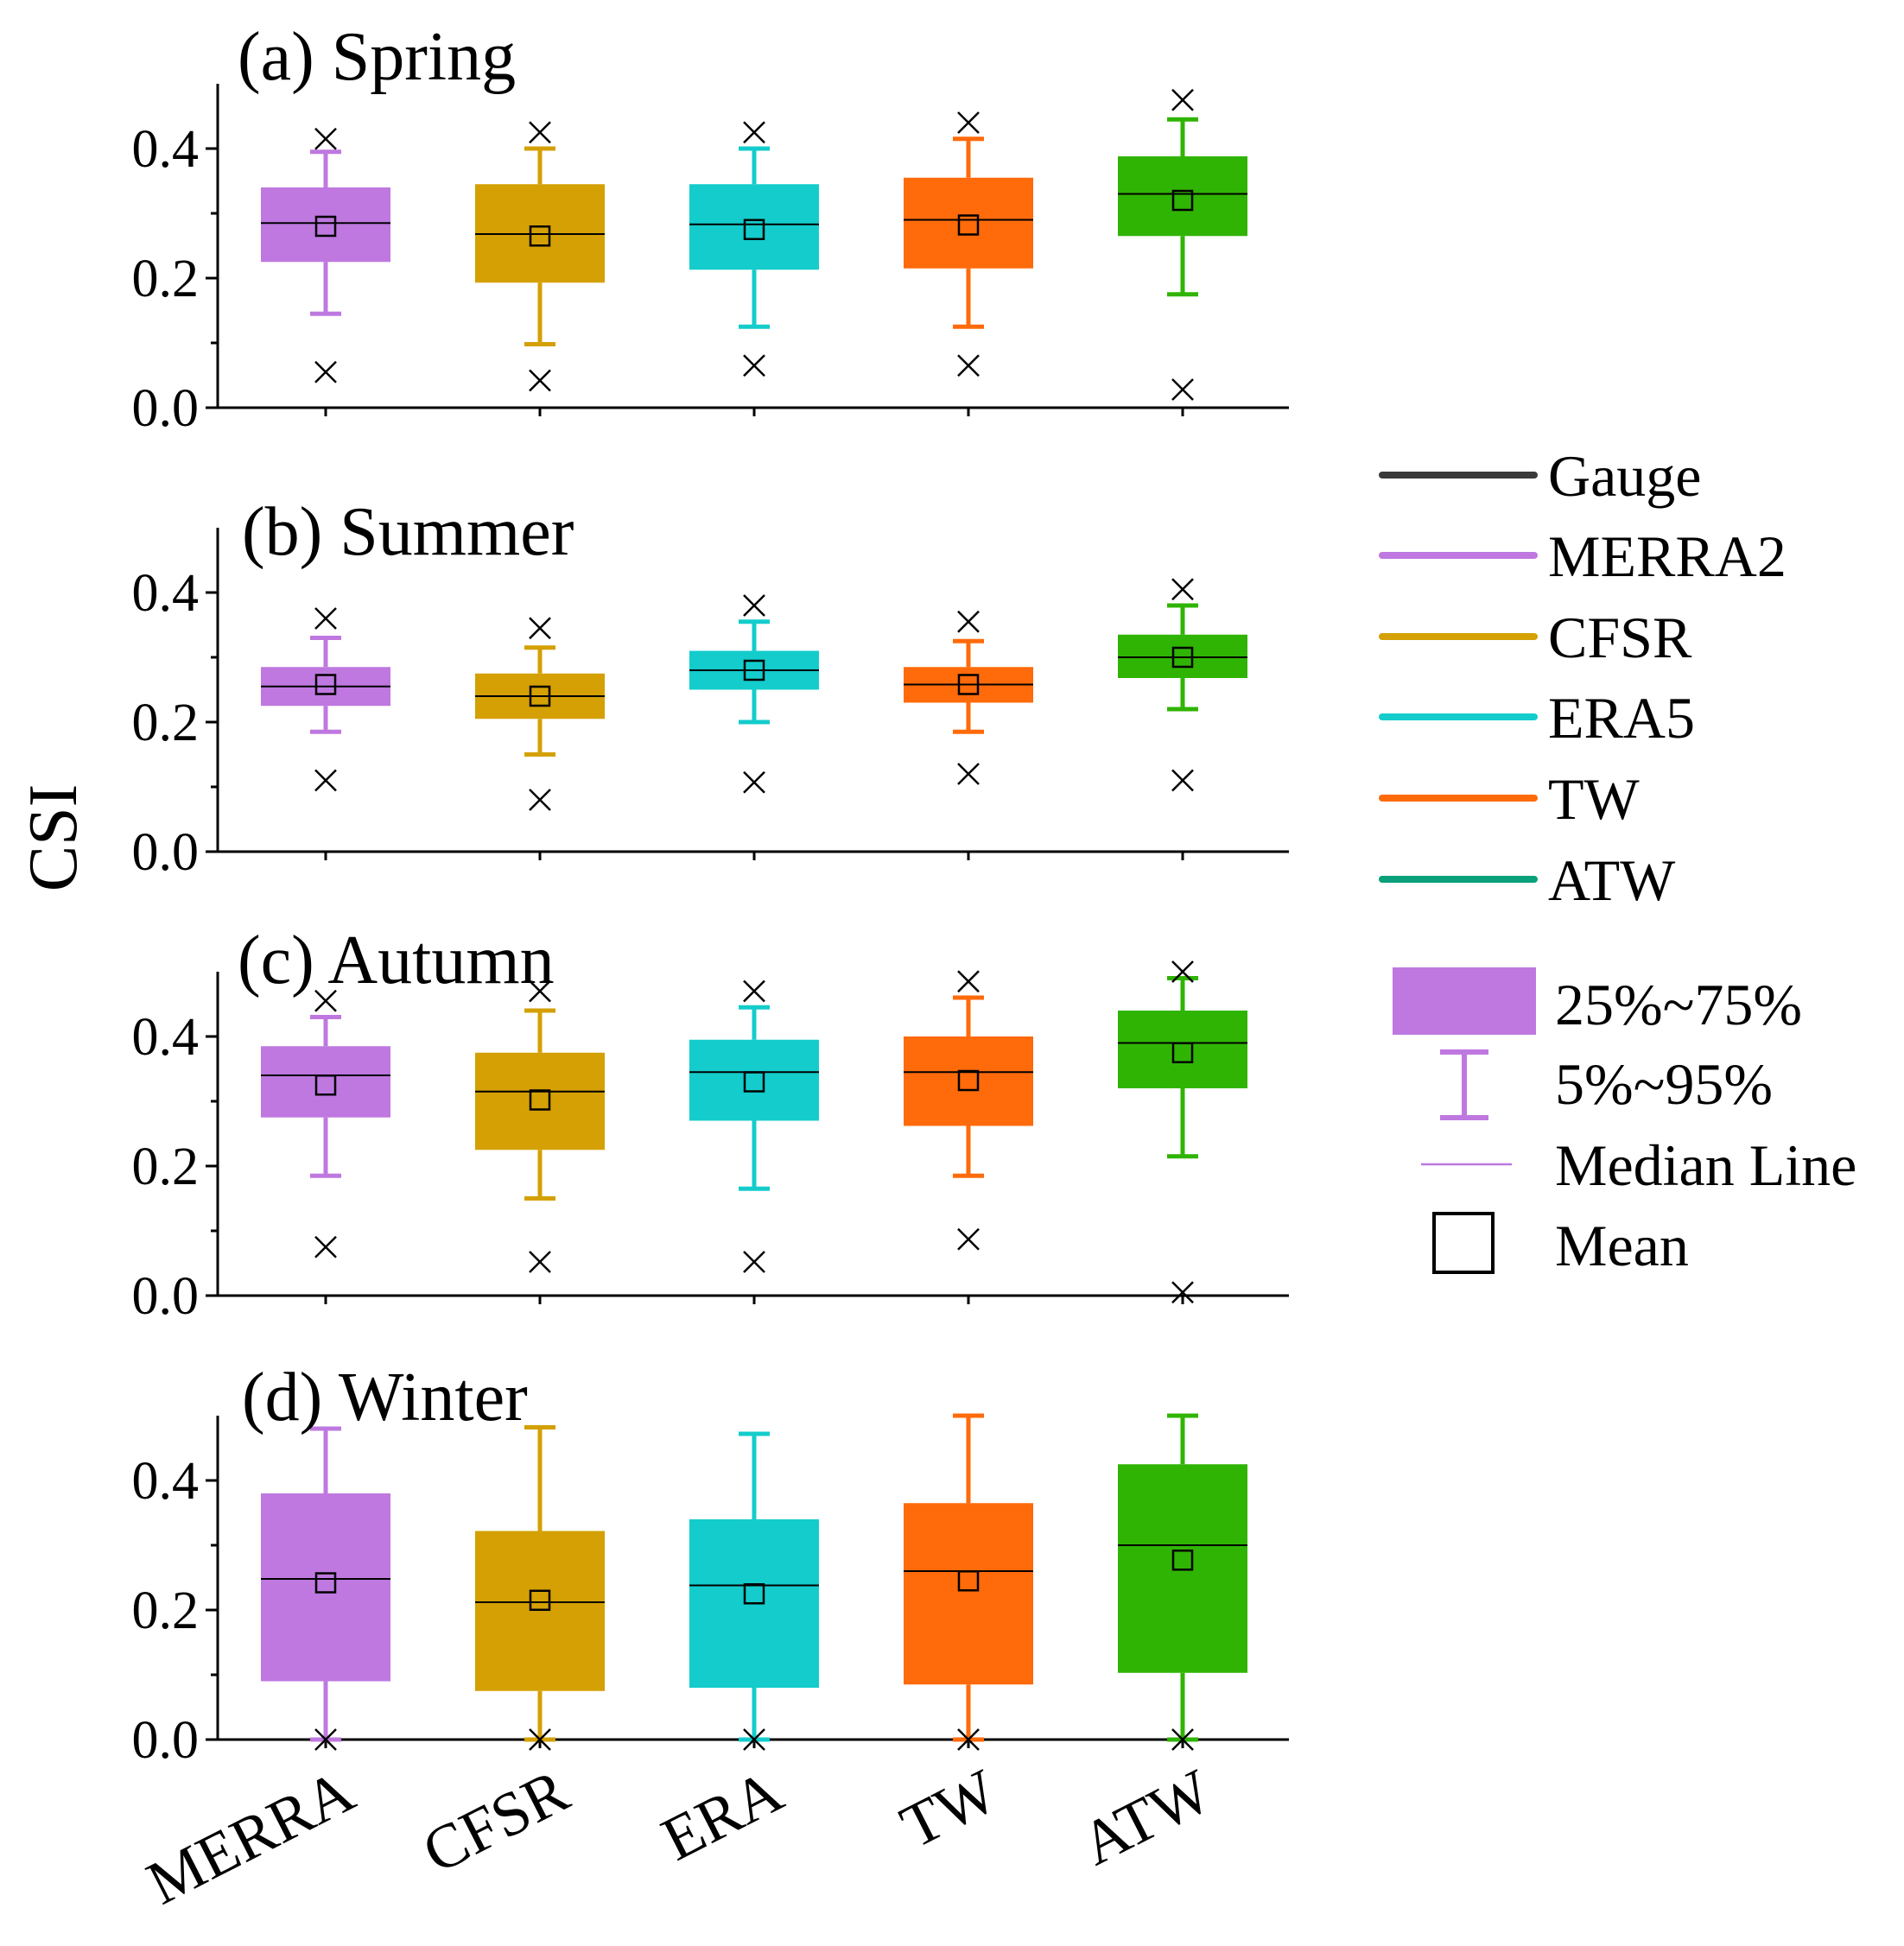 The width and height of the screenshot is (1904, 1946). What do you see at coordinates (408, 532) in the screenshot?
I see `panel-title: (b) Summer` at bounding box center [408, 532].